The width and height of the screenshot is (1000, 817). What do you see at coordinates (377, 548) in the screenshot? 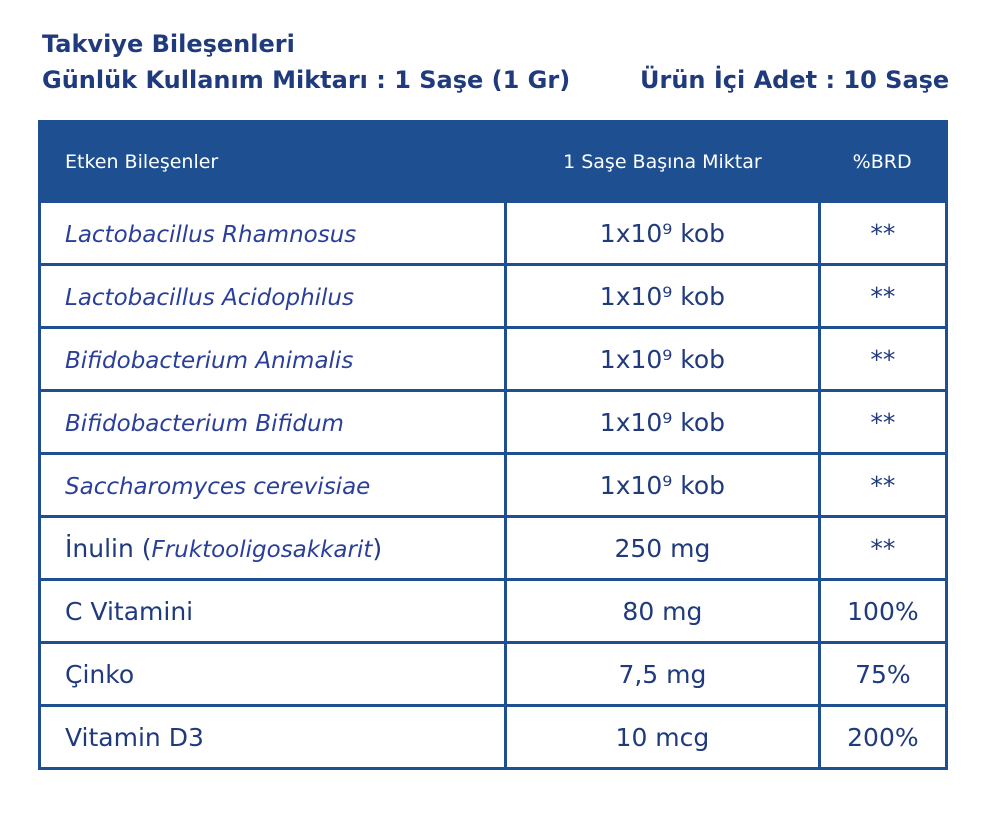
I see `ingredient-name: )` at bounding box center [377, 548].